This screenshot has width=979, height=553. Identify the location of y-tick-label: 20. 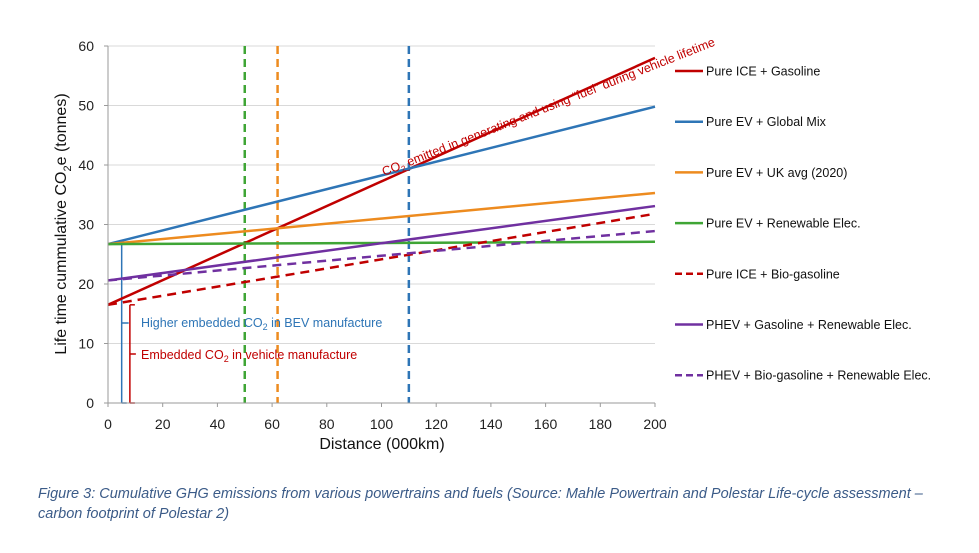
(86, 284).